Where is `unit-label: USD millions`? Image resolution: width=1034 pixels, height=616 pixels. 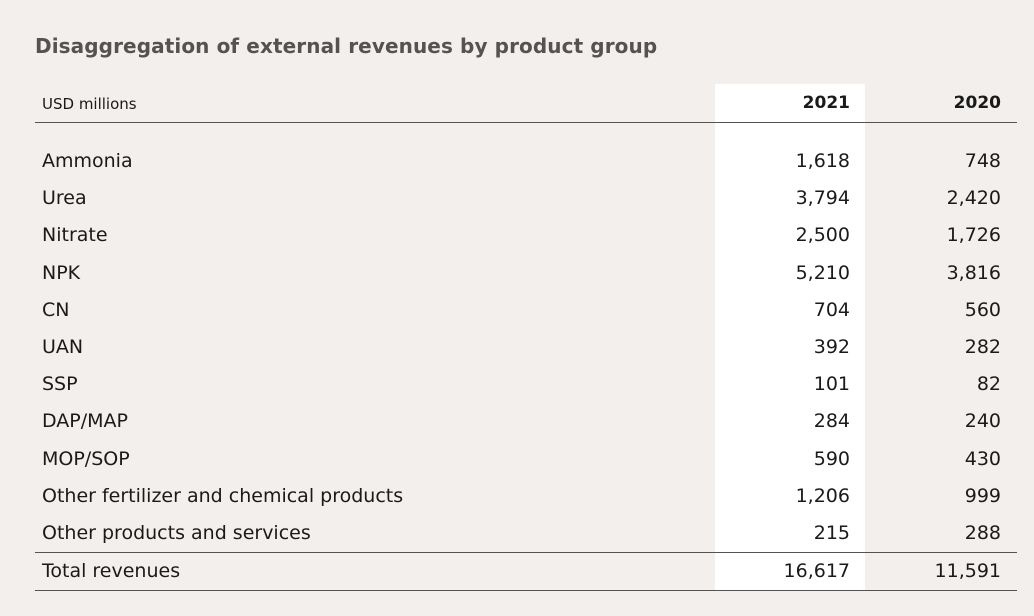
unit-label: USD millions is located at coordinates (89, 104).